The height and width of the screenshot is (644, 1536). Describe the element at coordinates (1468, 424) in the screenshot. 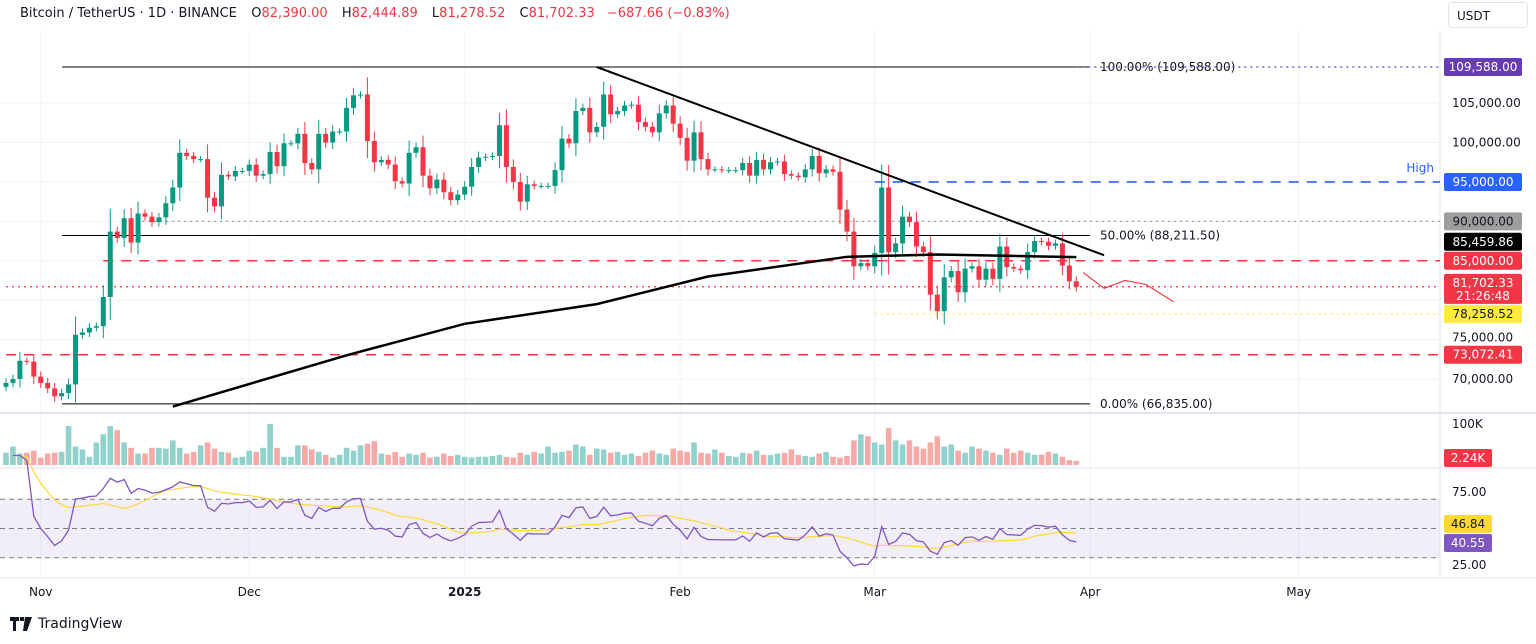

I see `volume-axis-label: 100K` at that location.